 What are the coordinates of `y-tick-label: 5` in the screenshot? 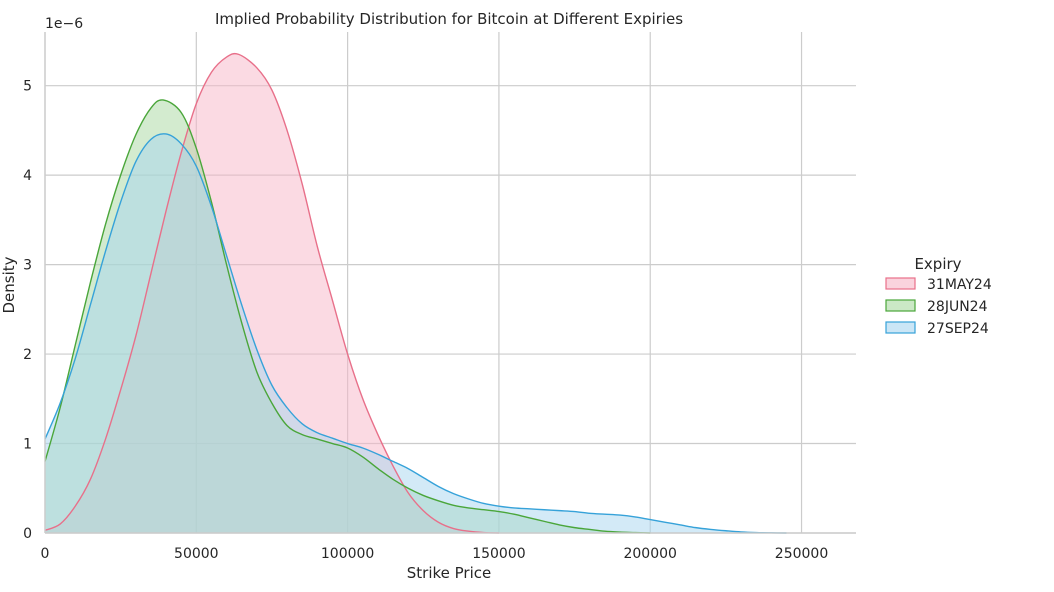 It's located at (27, 87).